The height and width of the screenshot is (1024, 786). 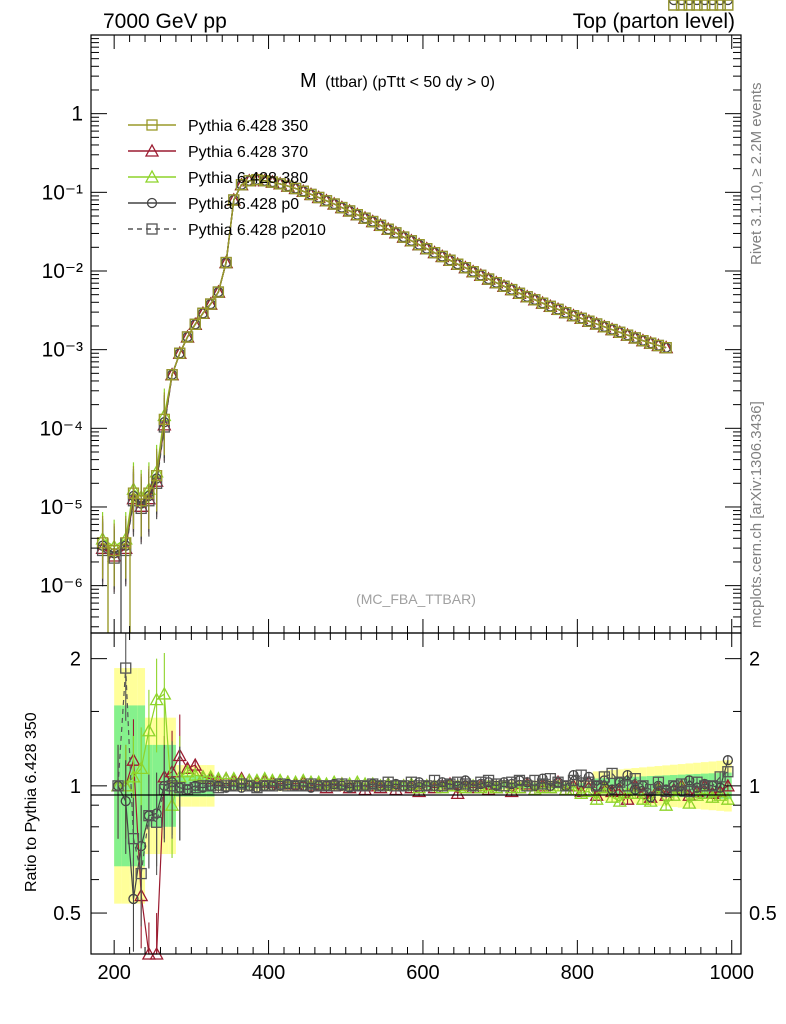 I want to click on y-tick-label: 2, so click(x=75, y=660).